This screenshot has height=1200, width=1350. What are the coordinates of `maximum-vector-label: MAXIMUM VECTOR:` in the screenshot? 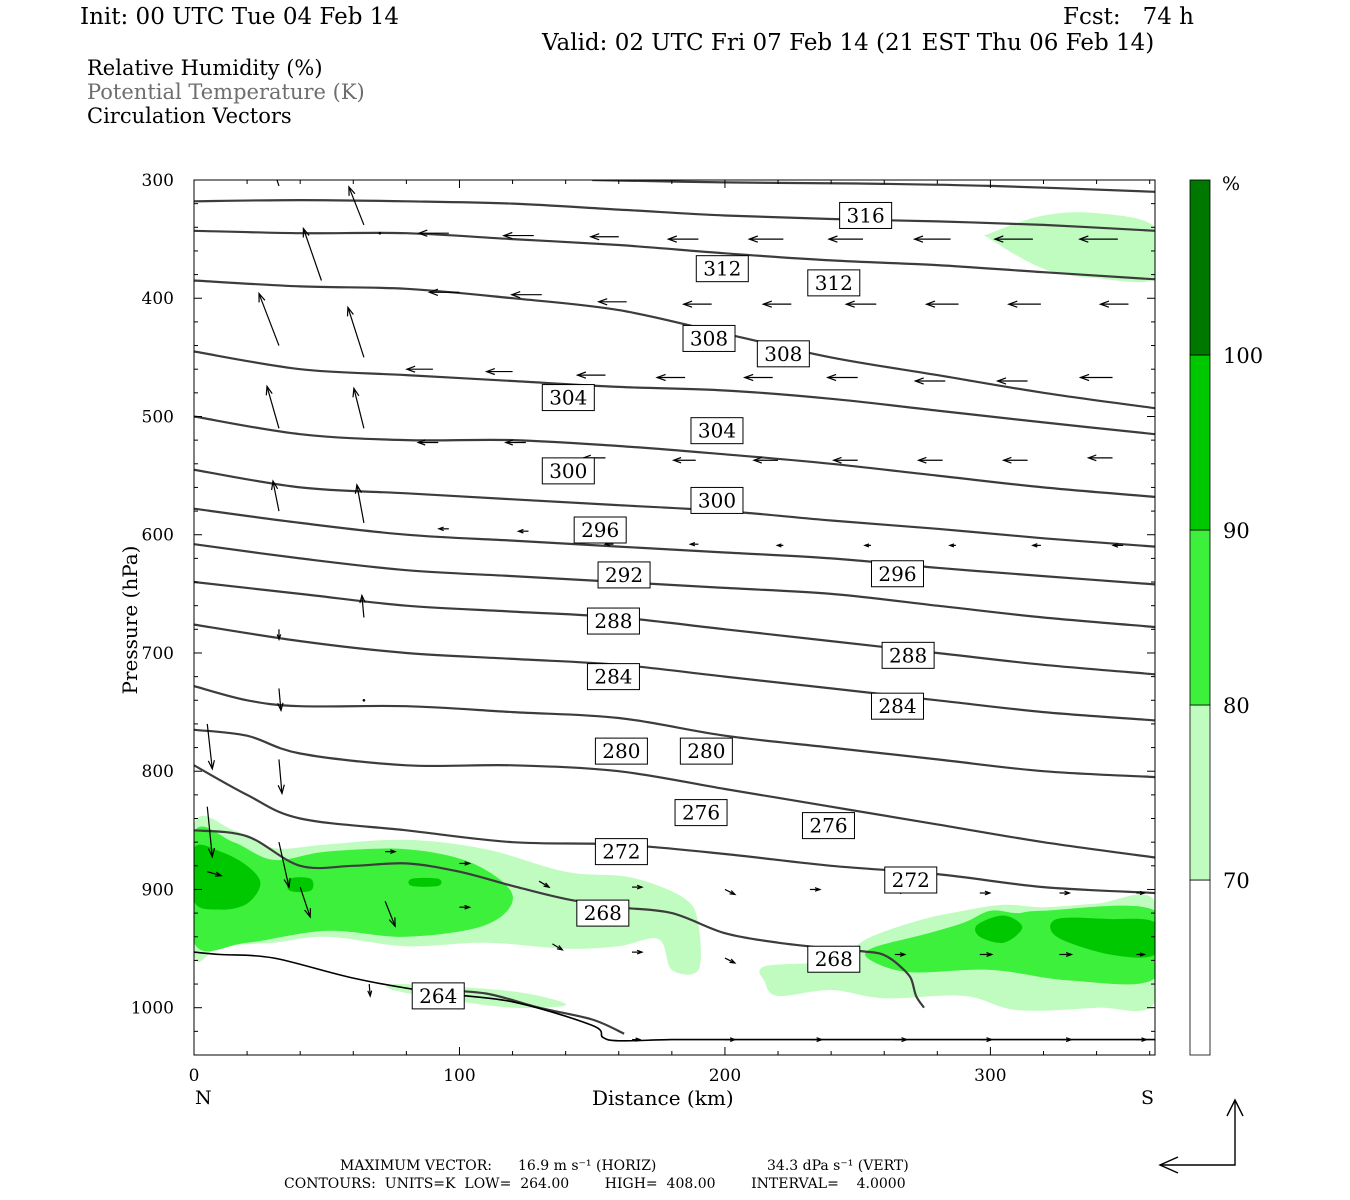 It's located at (416, 1166).